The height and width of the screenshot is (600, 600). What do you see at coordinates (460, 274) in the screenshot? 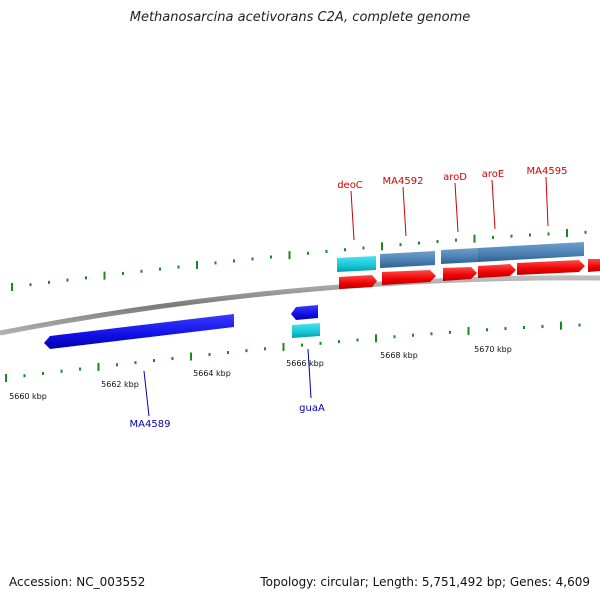
I see `gene-arrow-aroD` at bounding box center [460, 274].